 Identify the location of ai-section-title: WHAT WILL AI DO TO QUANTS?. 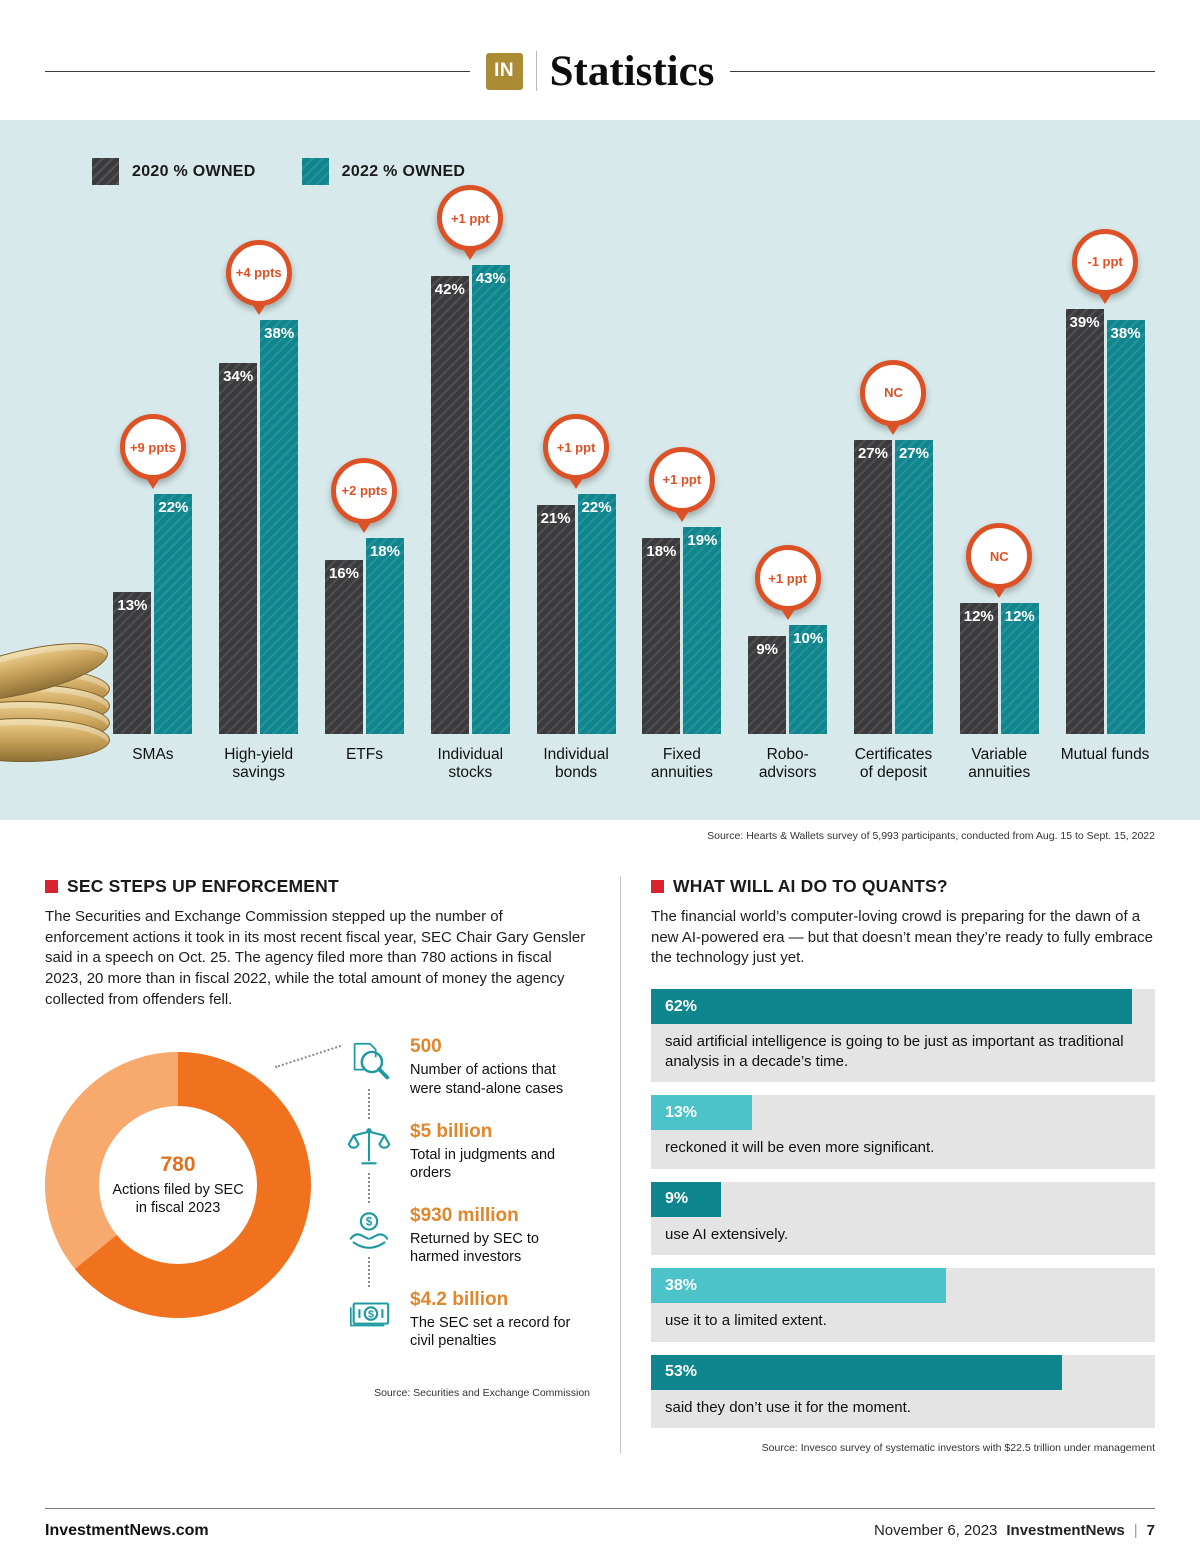
(810, 886).